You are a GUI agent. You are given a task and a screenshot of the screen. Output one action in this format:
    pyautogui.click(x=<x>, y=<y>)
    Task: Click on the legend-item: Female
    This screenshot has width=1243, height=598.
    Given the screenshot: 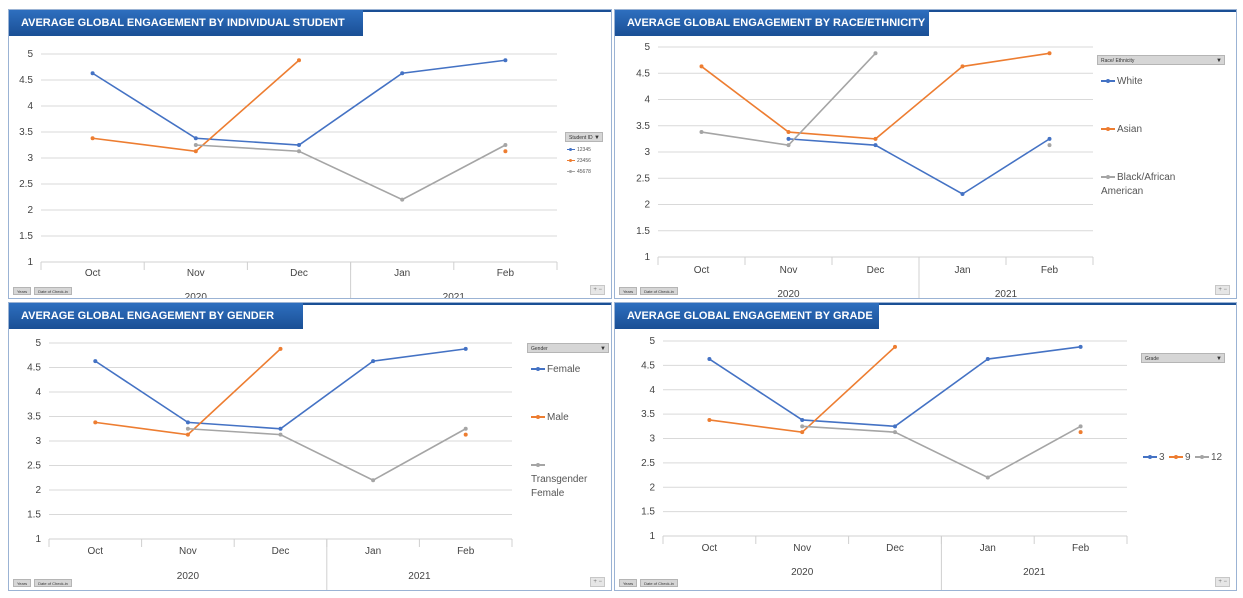 What is the action you would take?
    pyautogui.click(x=567, y=370)
    